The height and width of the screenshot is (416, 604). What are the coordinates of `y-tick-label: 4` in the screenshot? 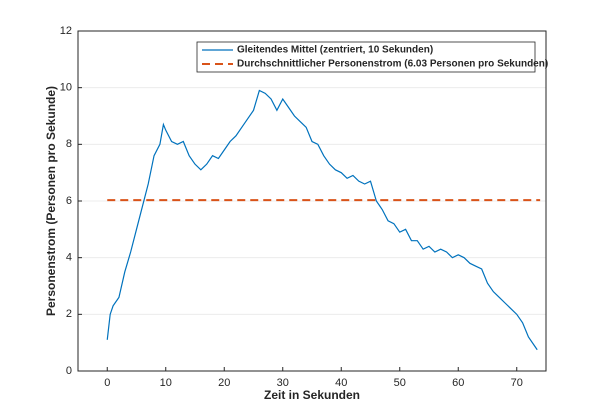 It's located at (69, 258).